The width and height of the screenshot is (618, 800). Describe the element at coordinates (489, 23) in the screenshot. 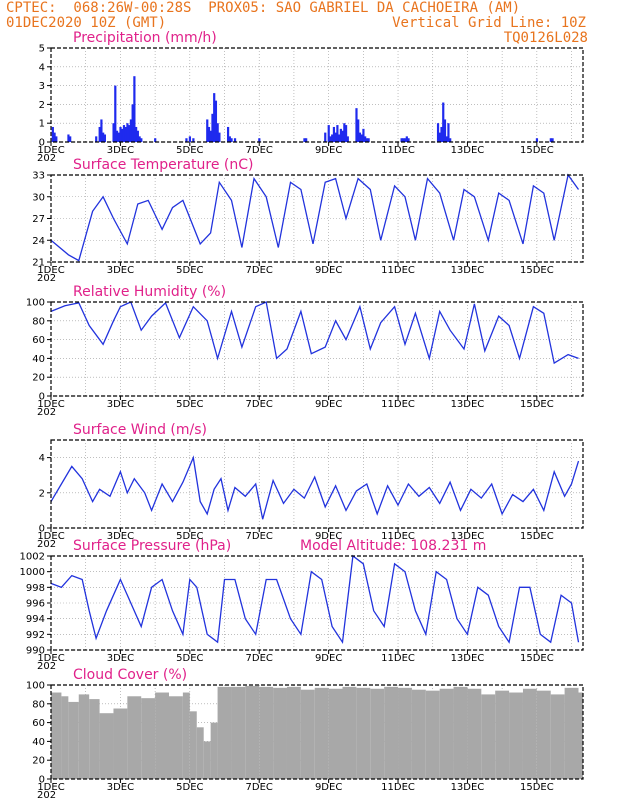

I see `header-grid-line: Vertical Grid Line: 10Z` at that location.